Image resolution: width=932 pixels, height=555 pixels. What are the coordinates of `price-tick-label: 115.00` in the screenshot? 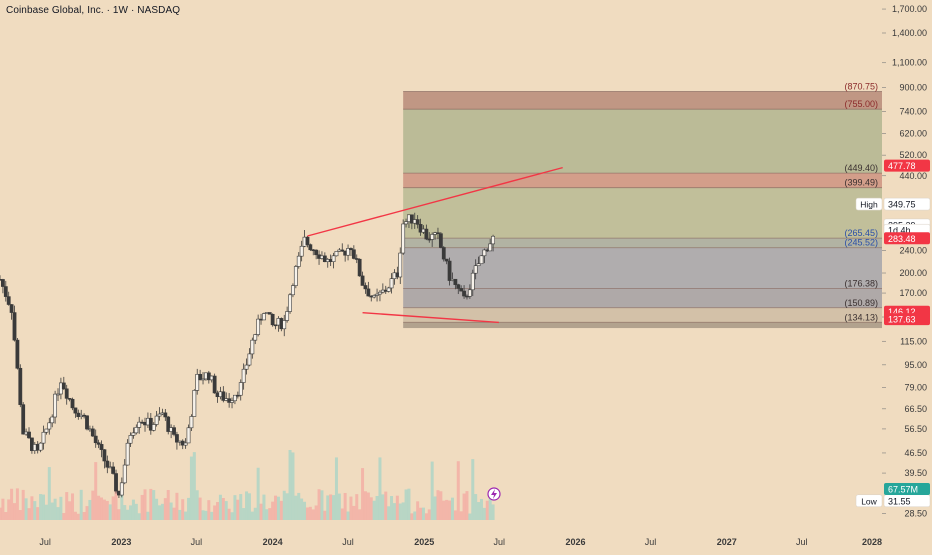 It's located at (913, 341).